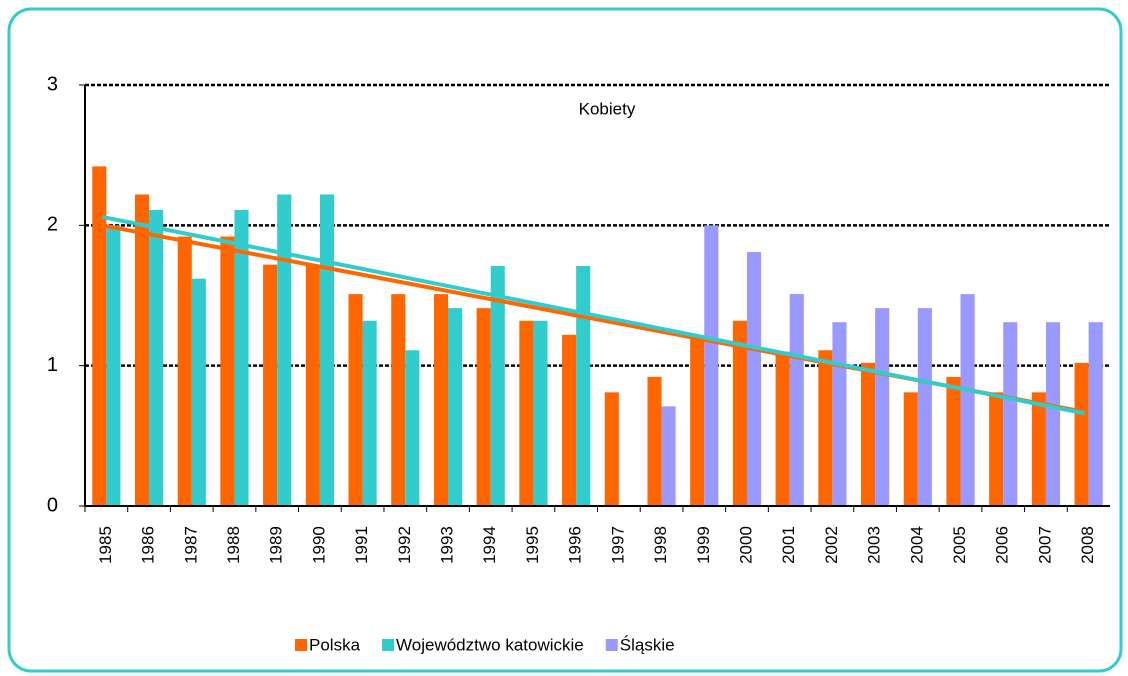 This screenshot has height=676, width=1128. I want to click on x-tick-label: 2001, so click(788, 545).